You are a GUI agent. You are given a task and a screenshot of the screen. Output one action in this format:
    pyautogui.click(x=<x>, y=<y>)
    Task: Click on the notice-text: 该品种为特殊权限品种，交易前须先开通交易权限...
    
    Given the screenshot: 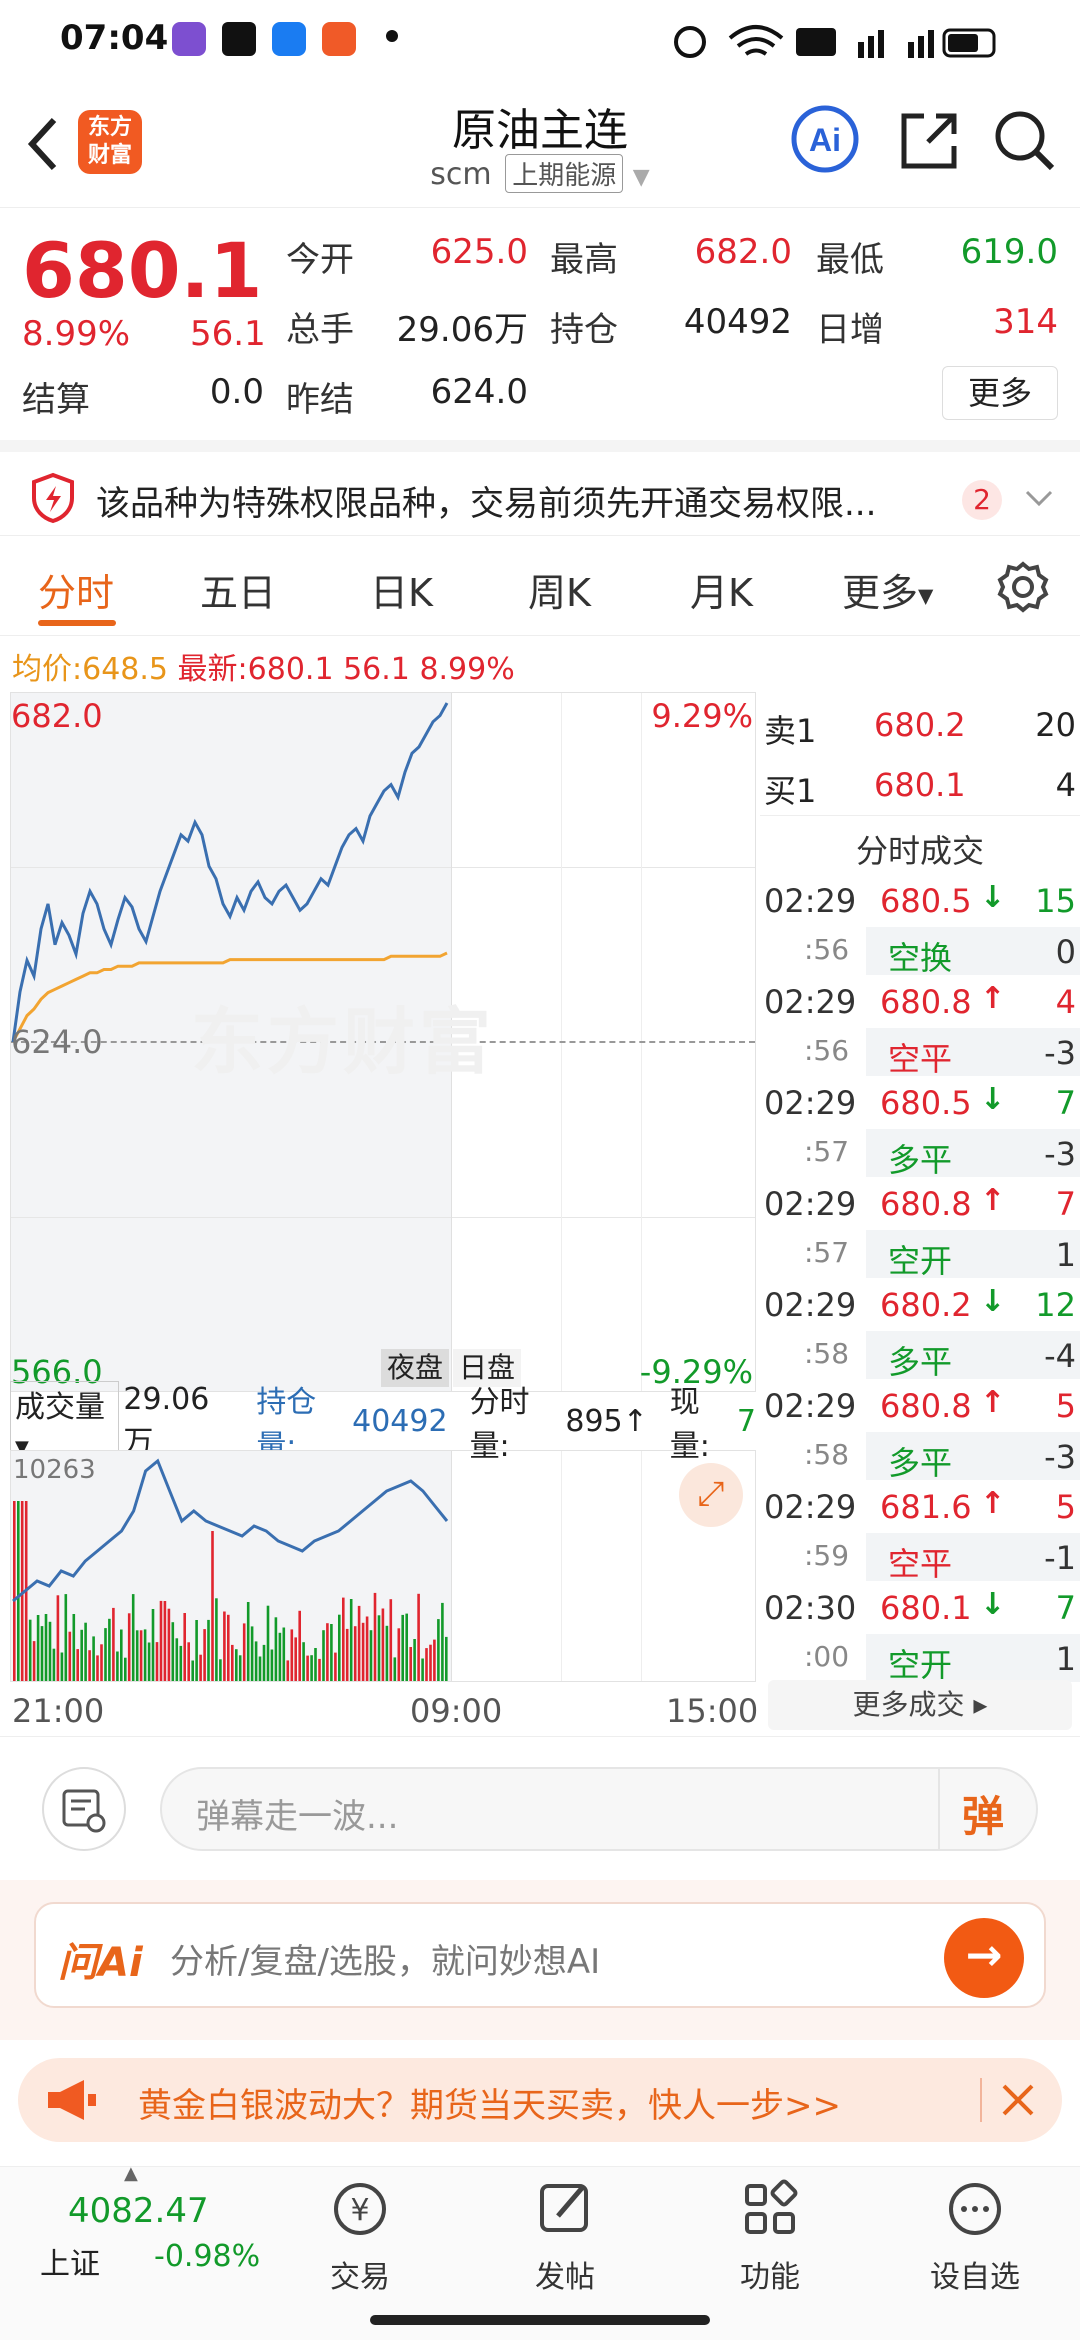 What is the action you would take?
    pyautogui.click(x=486, y=504)
    